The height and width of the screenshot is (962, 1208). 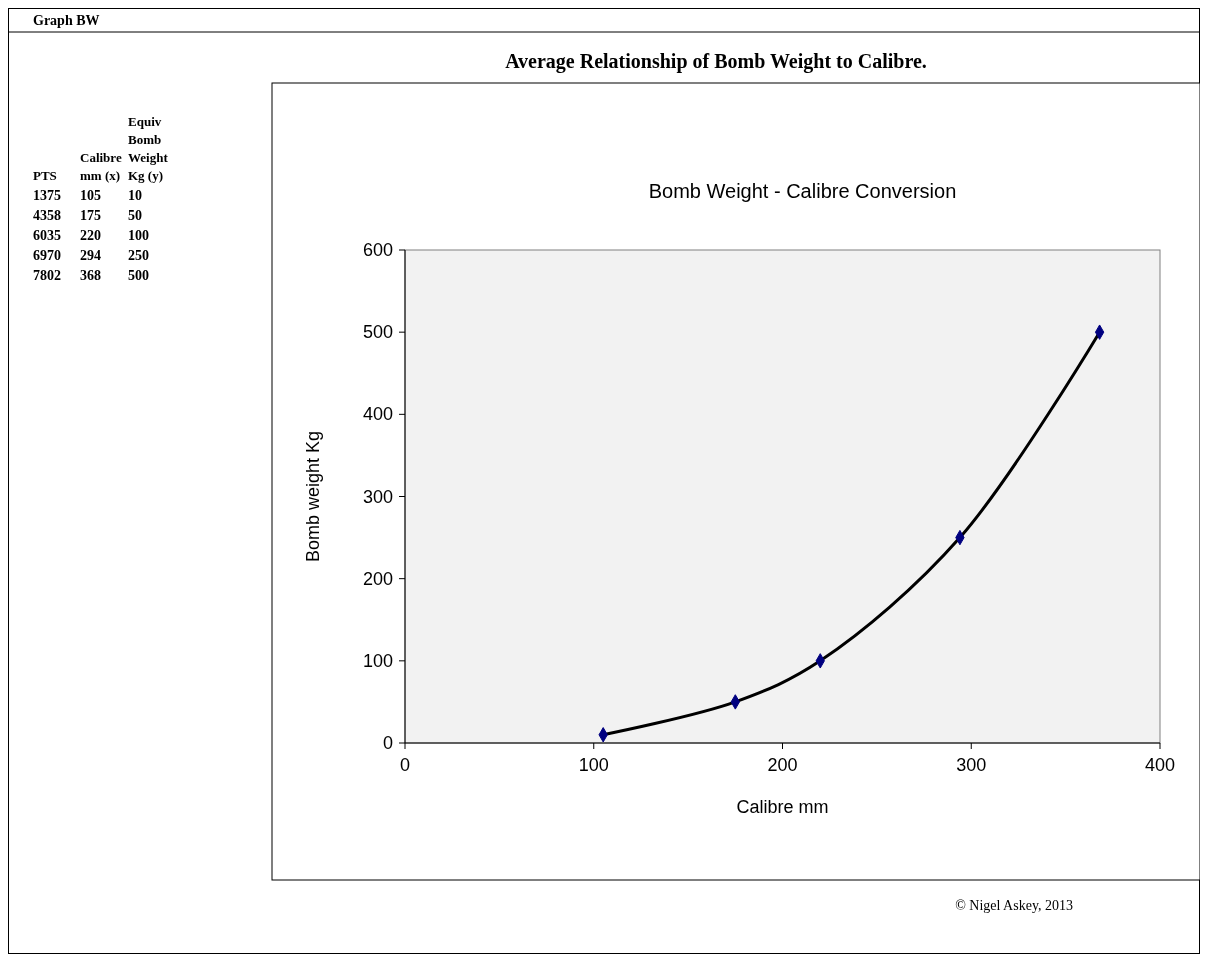 I want to click on x-tick-label: 300, so click(x=971, y=765).